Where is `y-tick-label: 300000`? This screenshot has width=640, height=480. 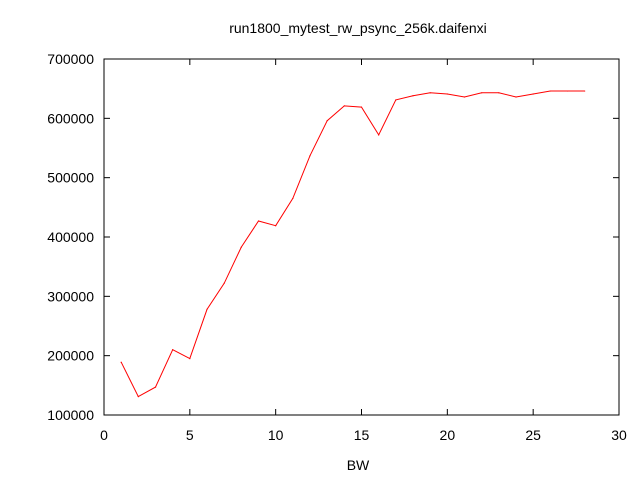 y-tick-label: 300000 is located at coordinates (70, 296).